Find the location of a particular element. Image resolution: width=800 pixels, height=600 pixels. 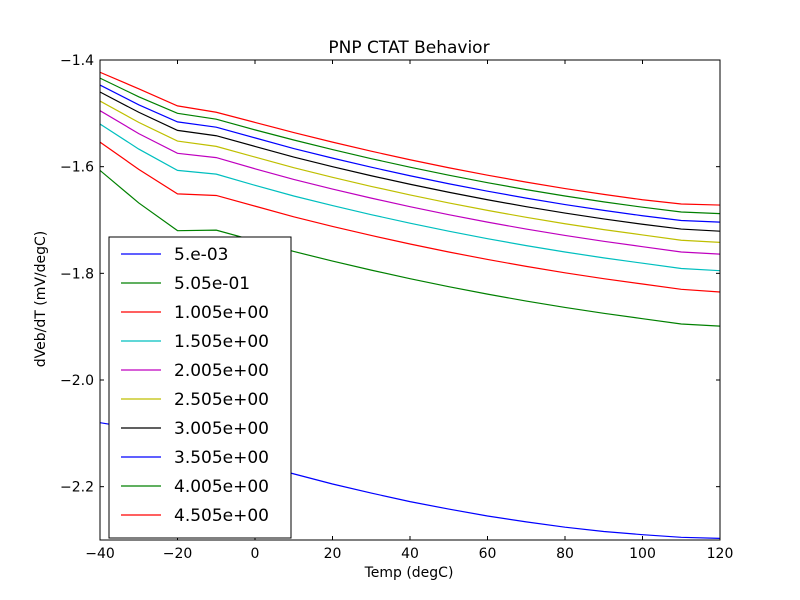

legend-entry: 2.005e+00 is located at coordinates (221, 371).